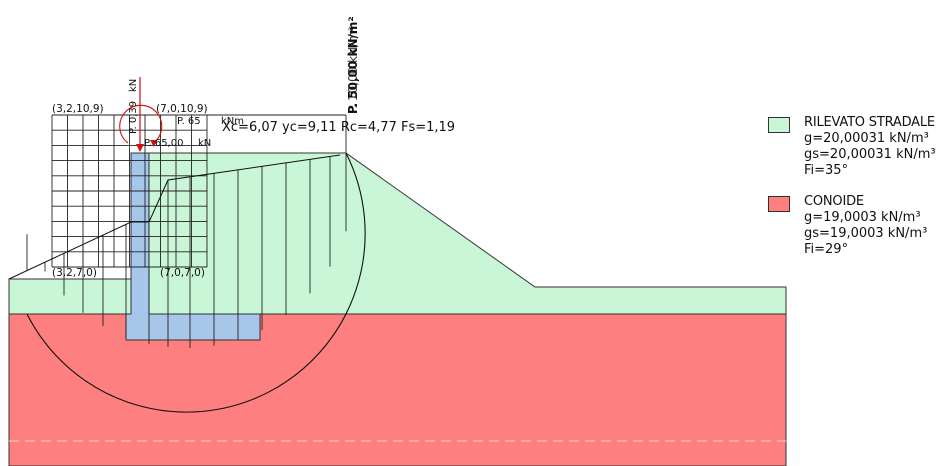  I want to click on legend-swatch-rilevato, so click(779, 125).